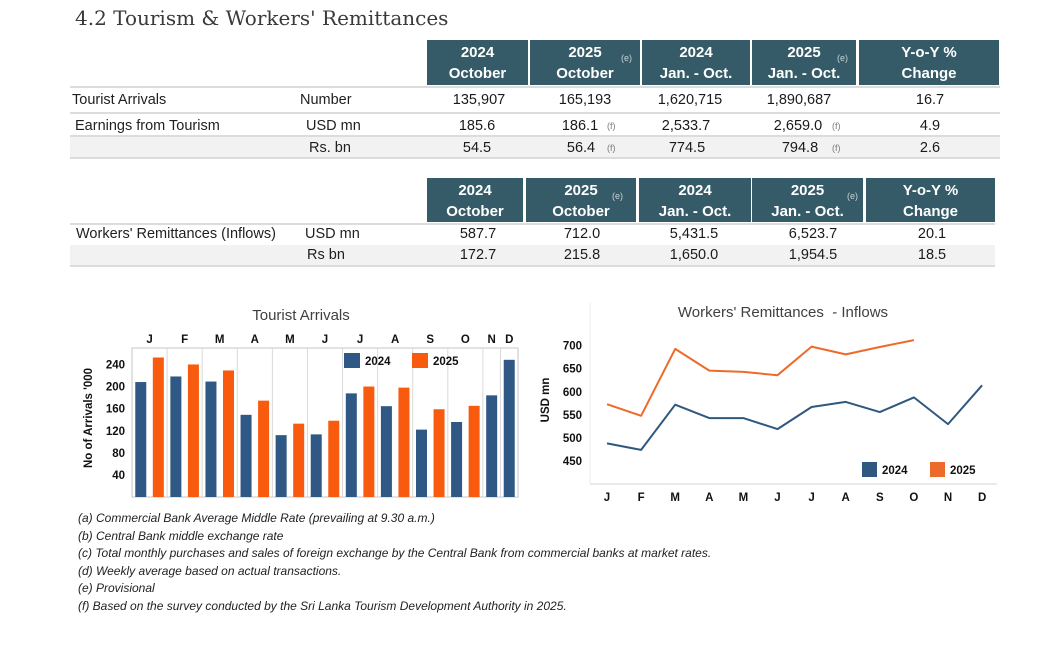 The image size is (1047, 663). I want to click on y-tick-label: 120, so click(115, 432).